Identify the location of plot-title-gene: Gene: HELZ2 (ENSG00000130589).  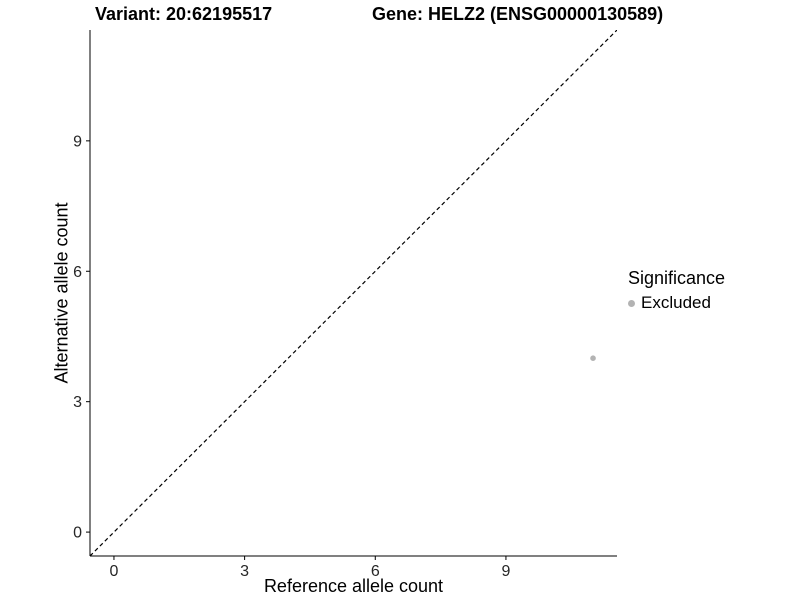
(518, 14).